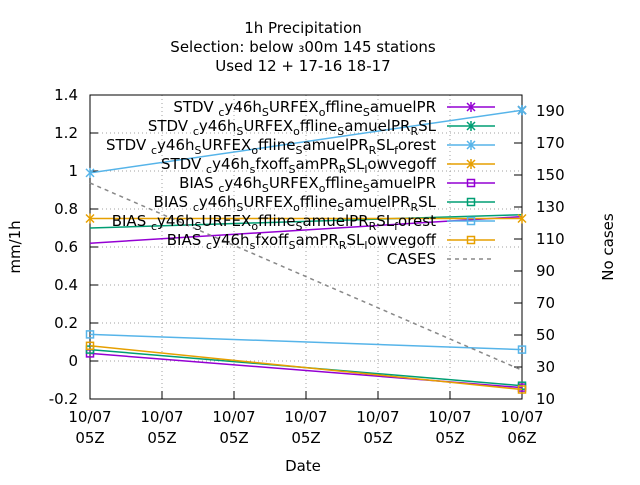 This screenshot has width=640, height=485. Describe the element at coordinates (66, 209) in the screenshot. I see `y-tick-label: 0.8` at that location.